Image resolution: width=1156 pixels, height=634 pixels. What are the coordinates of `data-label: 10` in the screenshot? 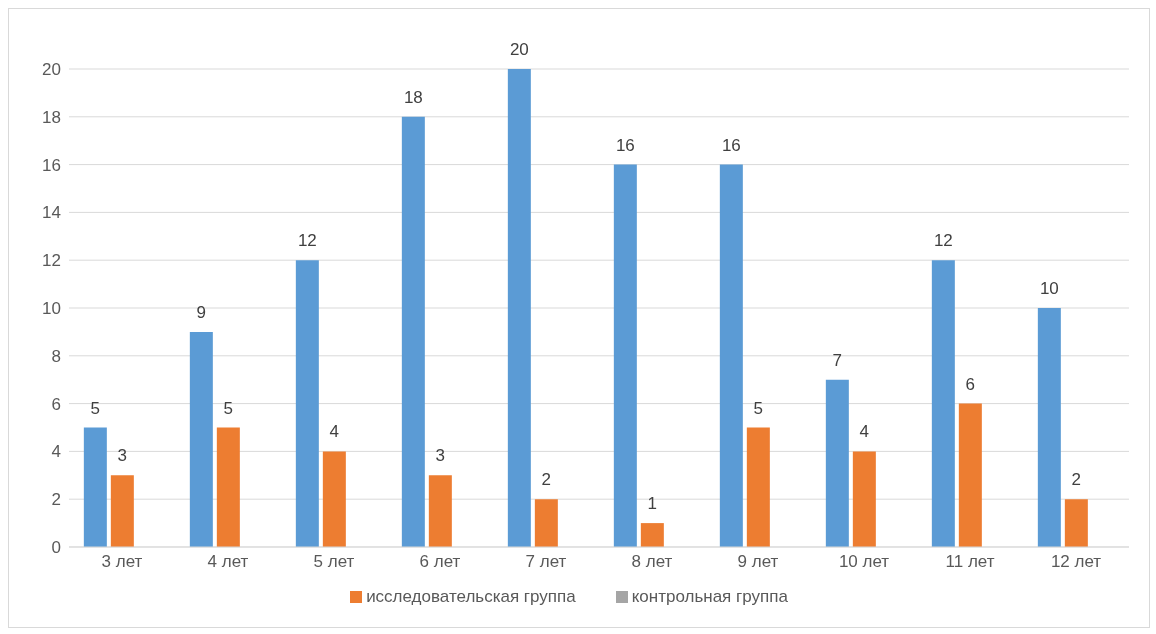 It's located at (1049, 288).